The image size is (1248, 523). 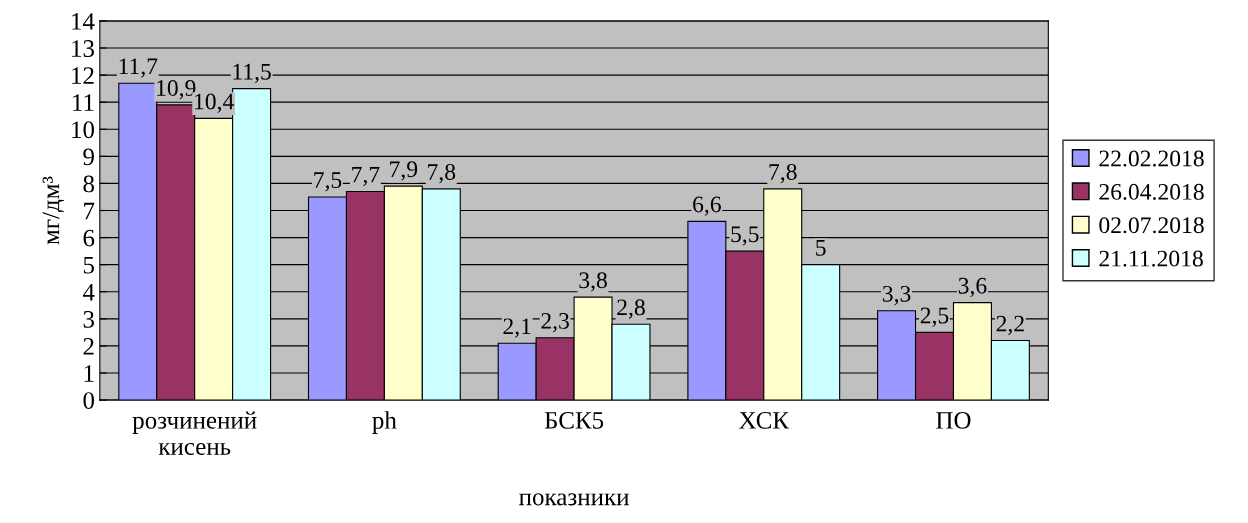 What do you see at coordinates (404, 171) in the screenshot?
I see `data-label: 7,9` at bounding box center [404, 171].